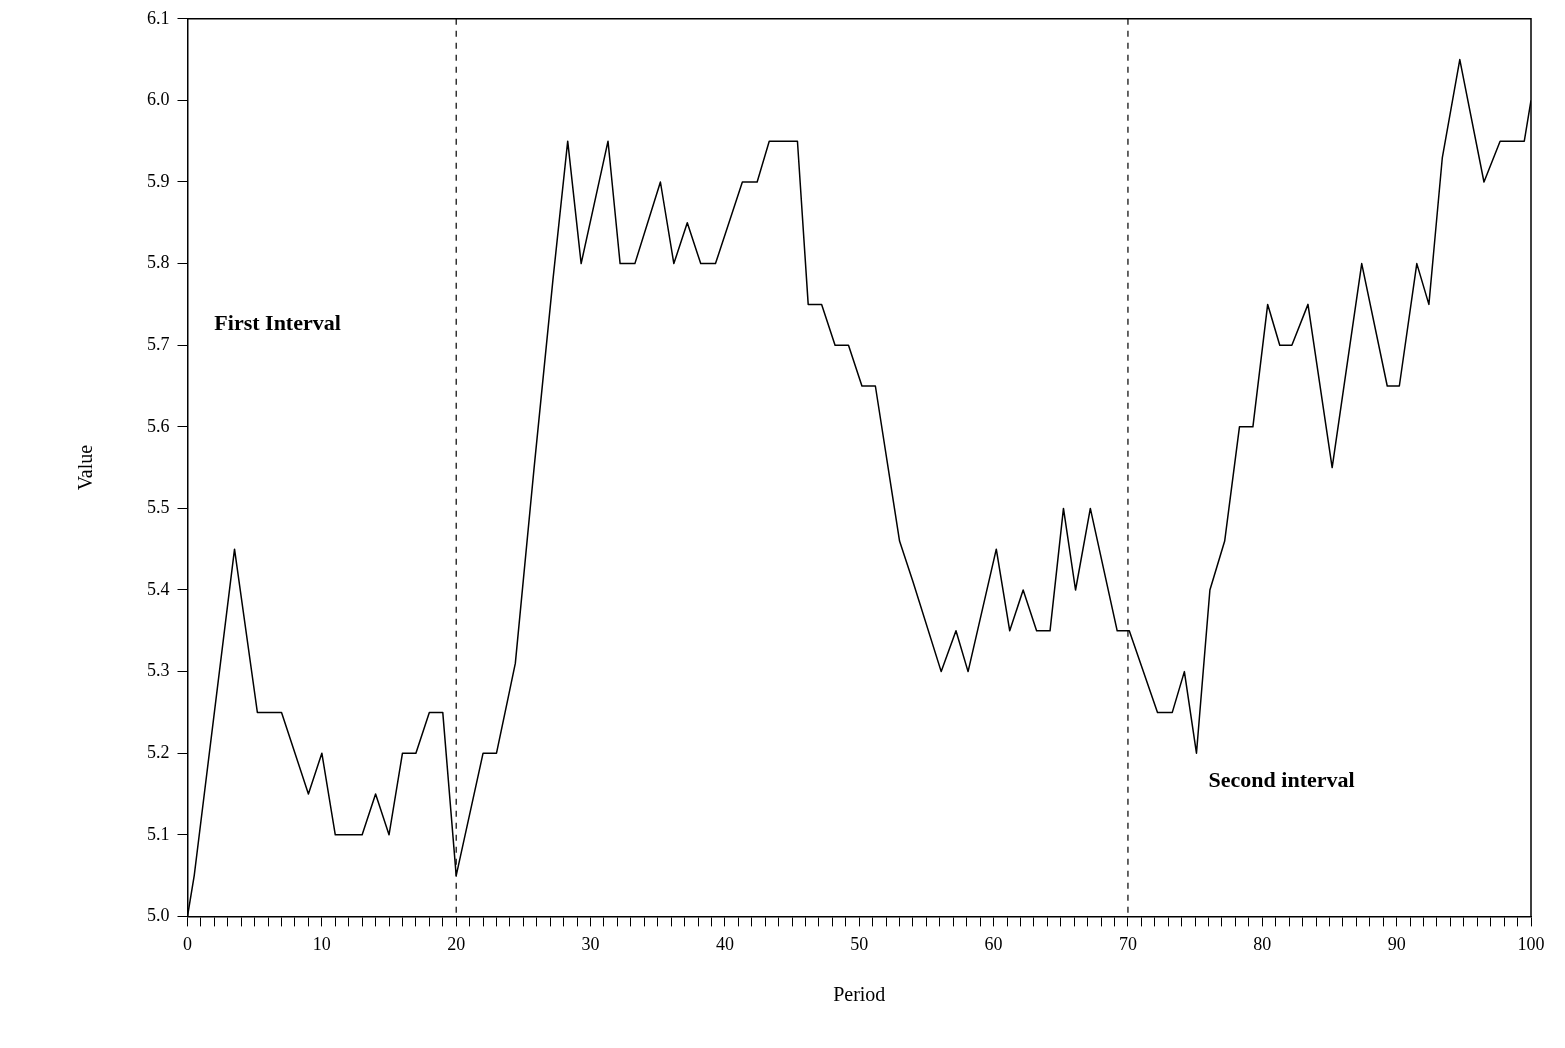 This screenshot has width=1565, height=1048. I want to click on x-tick-label: 40, so click(724, 943).